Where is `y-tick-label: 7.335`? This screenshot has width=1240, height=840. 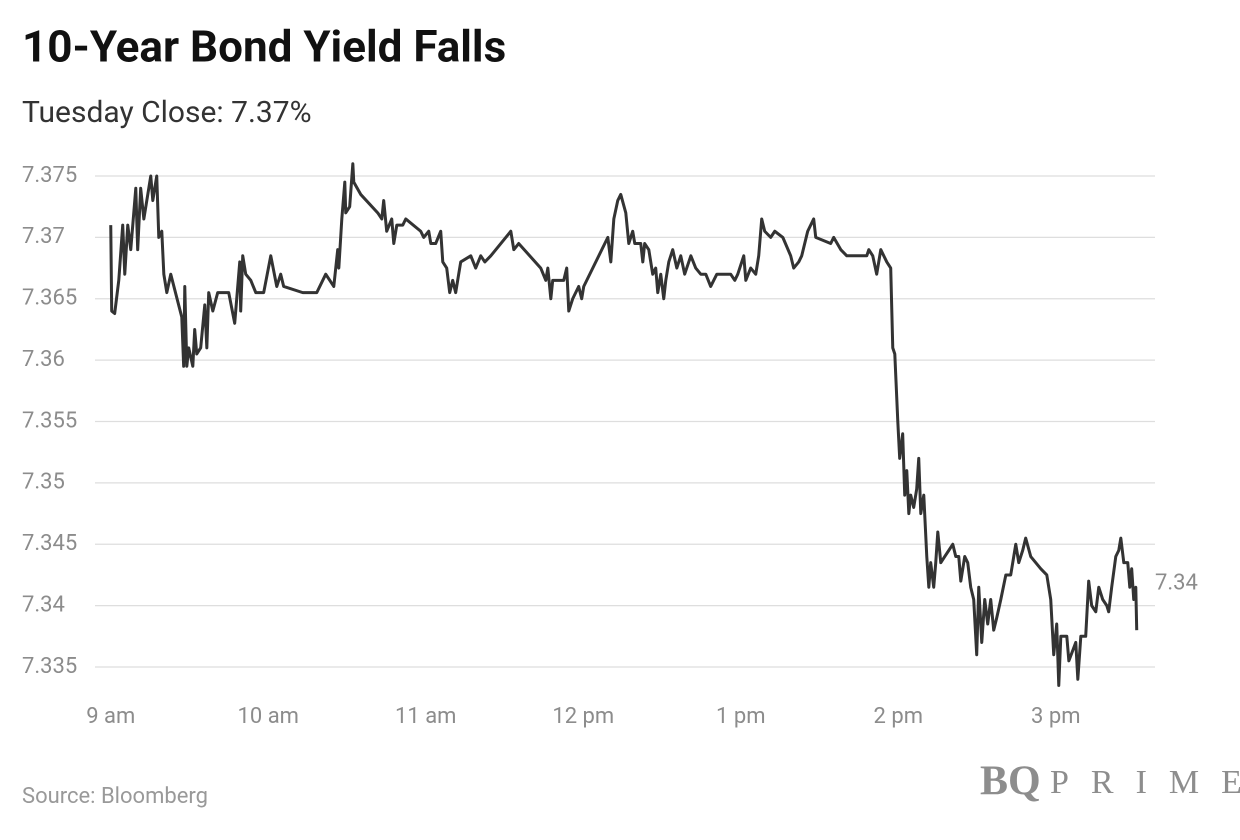 y-tick-label: 7.335 is located at coordinates (49, 666).